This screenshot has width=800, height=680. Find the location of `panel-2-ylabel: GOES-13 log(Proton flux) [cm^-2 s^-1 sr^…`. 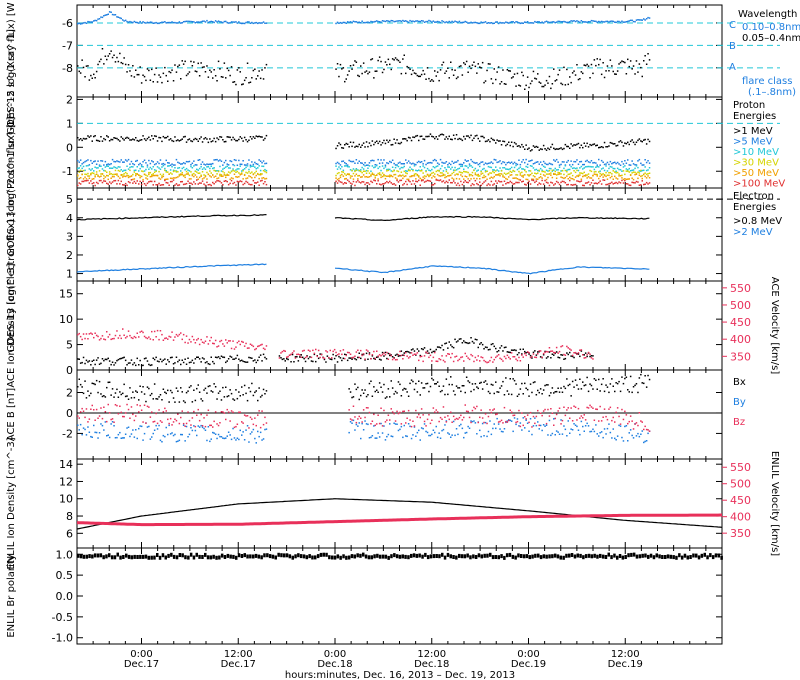

panel-2-ylabel: GOES-13 log(Proton flux) [cm^-2 s^-1 sr^… is located at coordinates (11, 142).